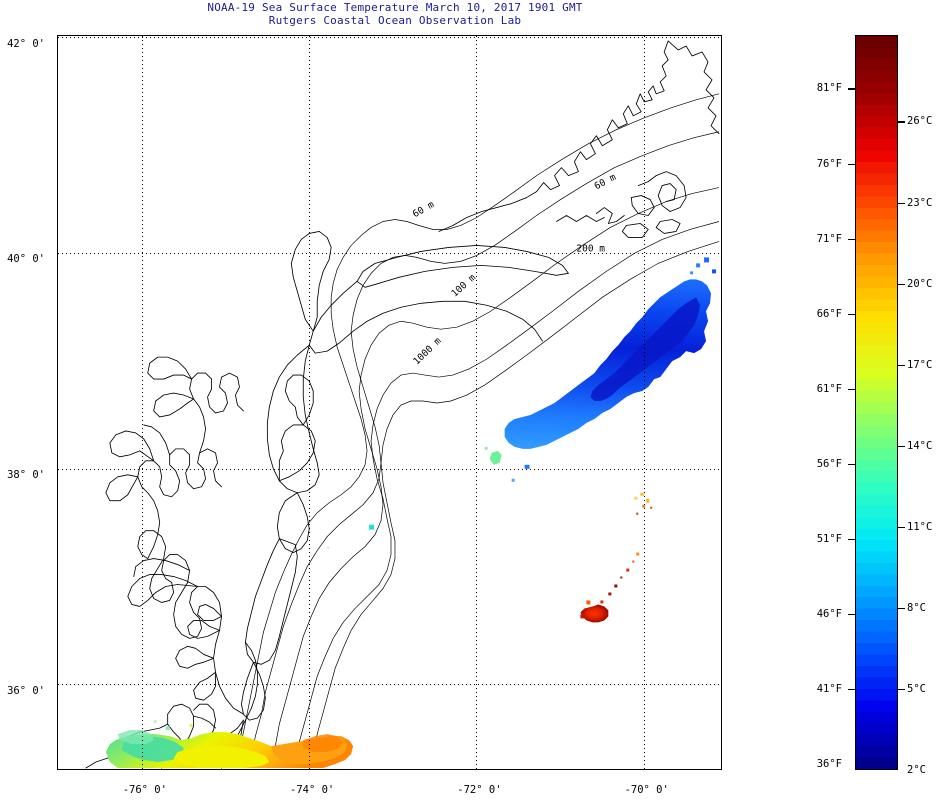 Image resolution: width=936 pixels, height=800 pixels. I want to click on lat-label-40: 40° 0', so click(26, 259).